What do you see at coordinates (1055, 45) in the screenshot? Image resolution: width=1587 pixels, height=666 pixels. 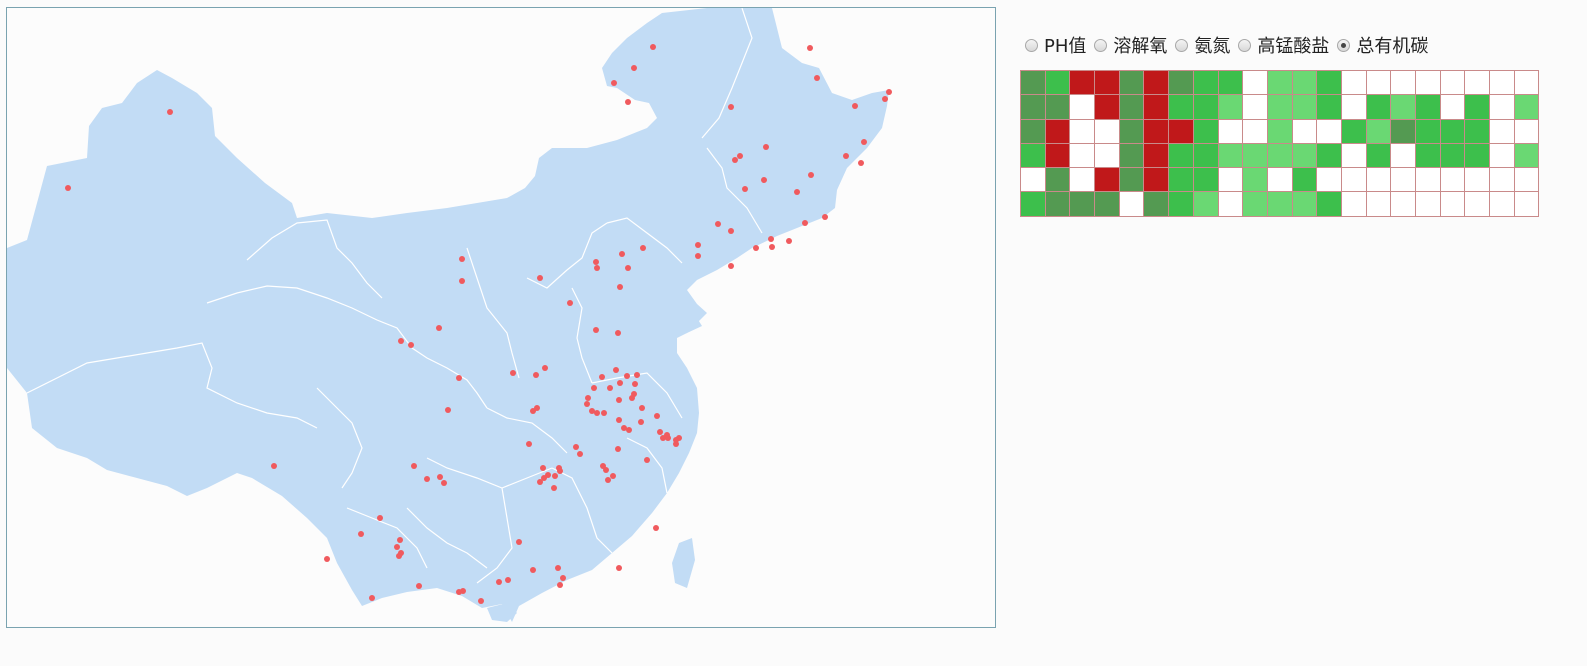 I see `radio-ph: PH值` at bounding box center [1055, 45].